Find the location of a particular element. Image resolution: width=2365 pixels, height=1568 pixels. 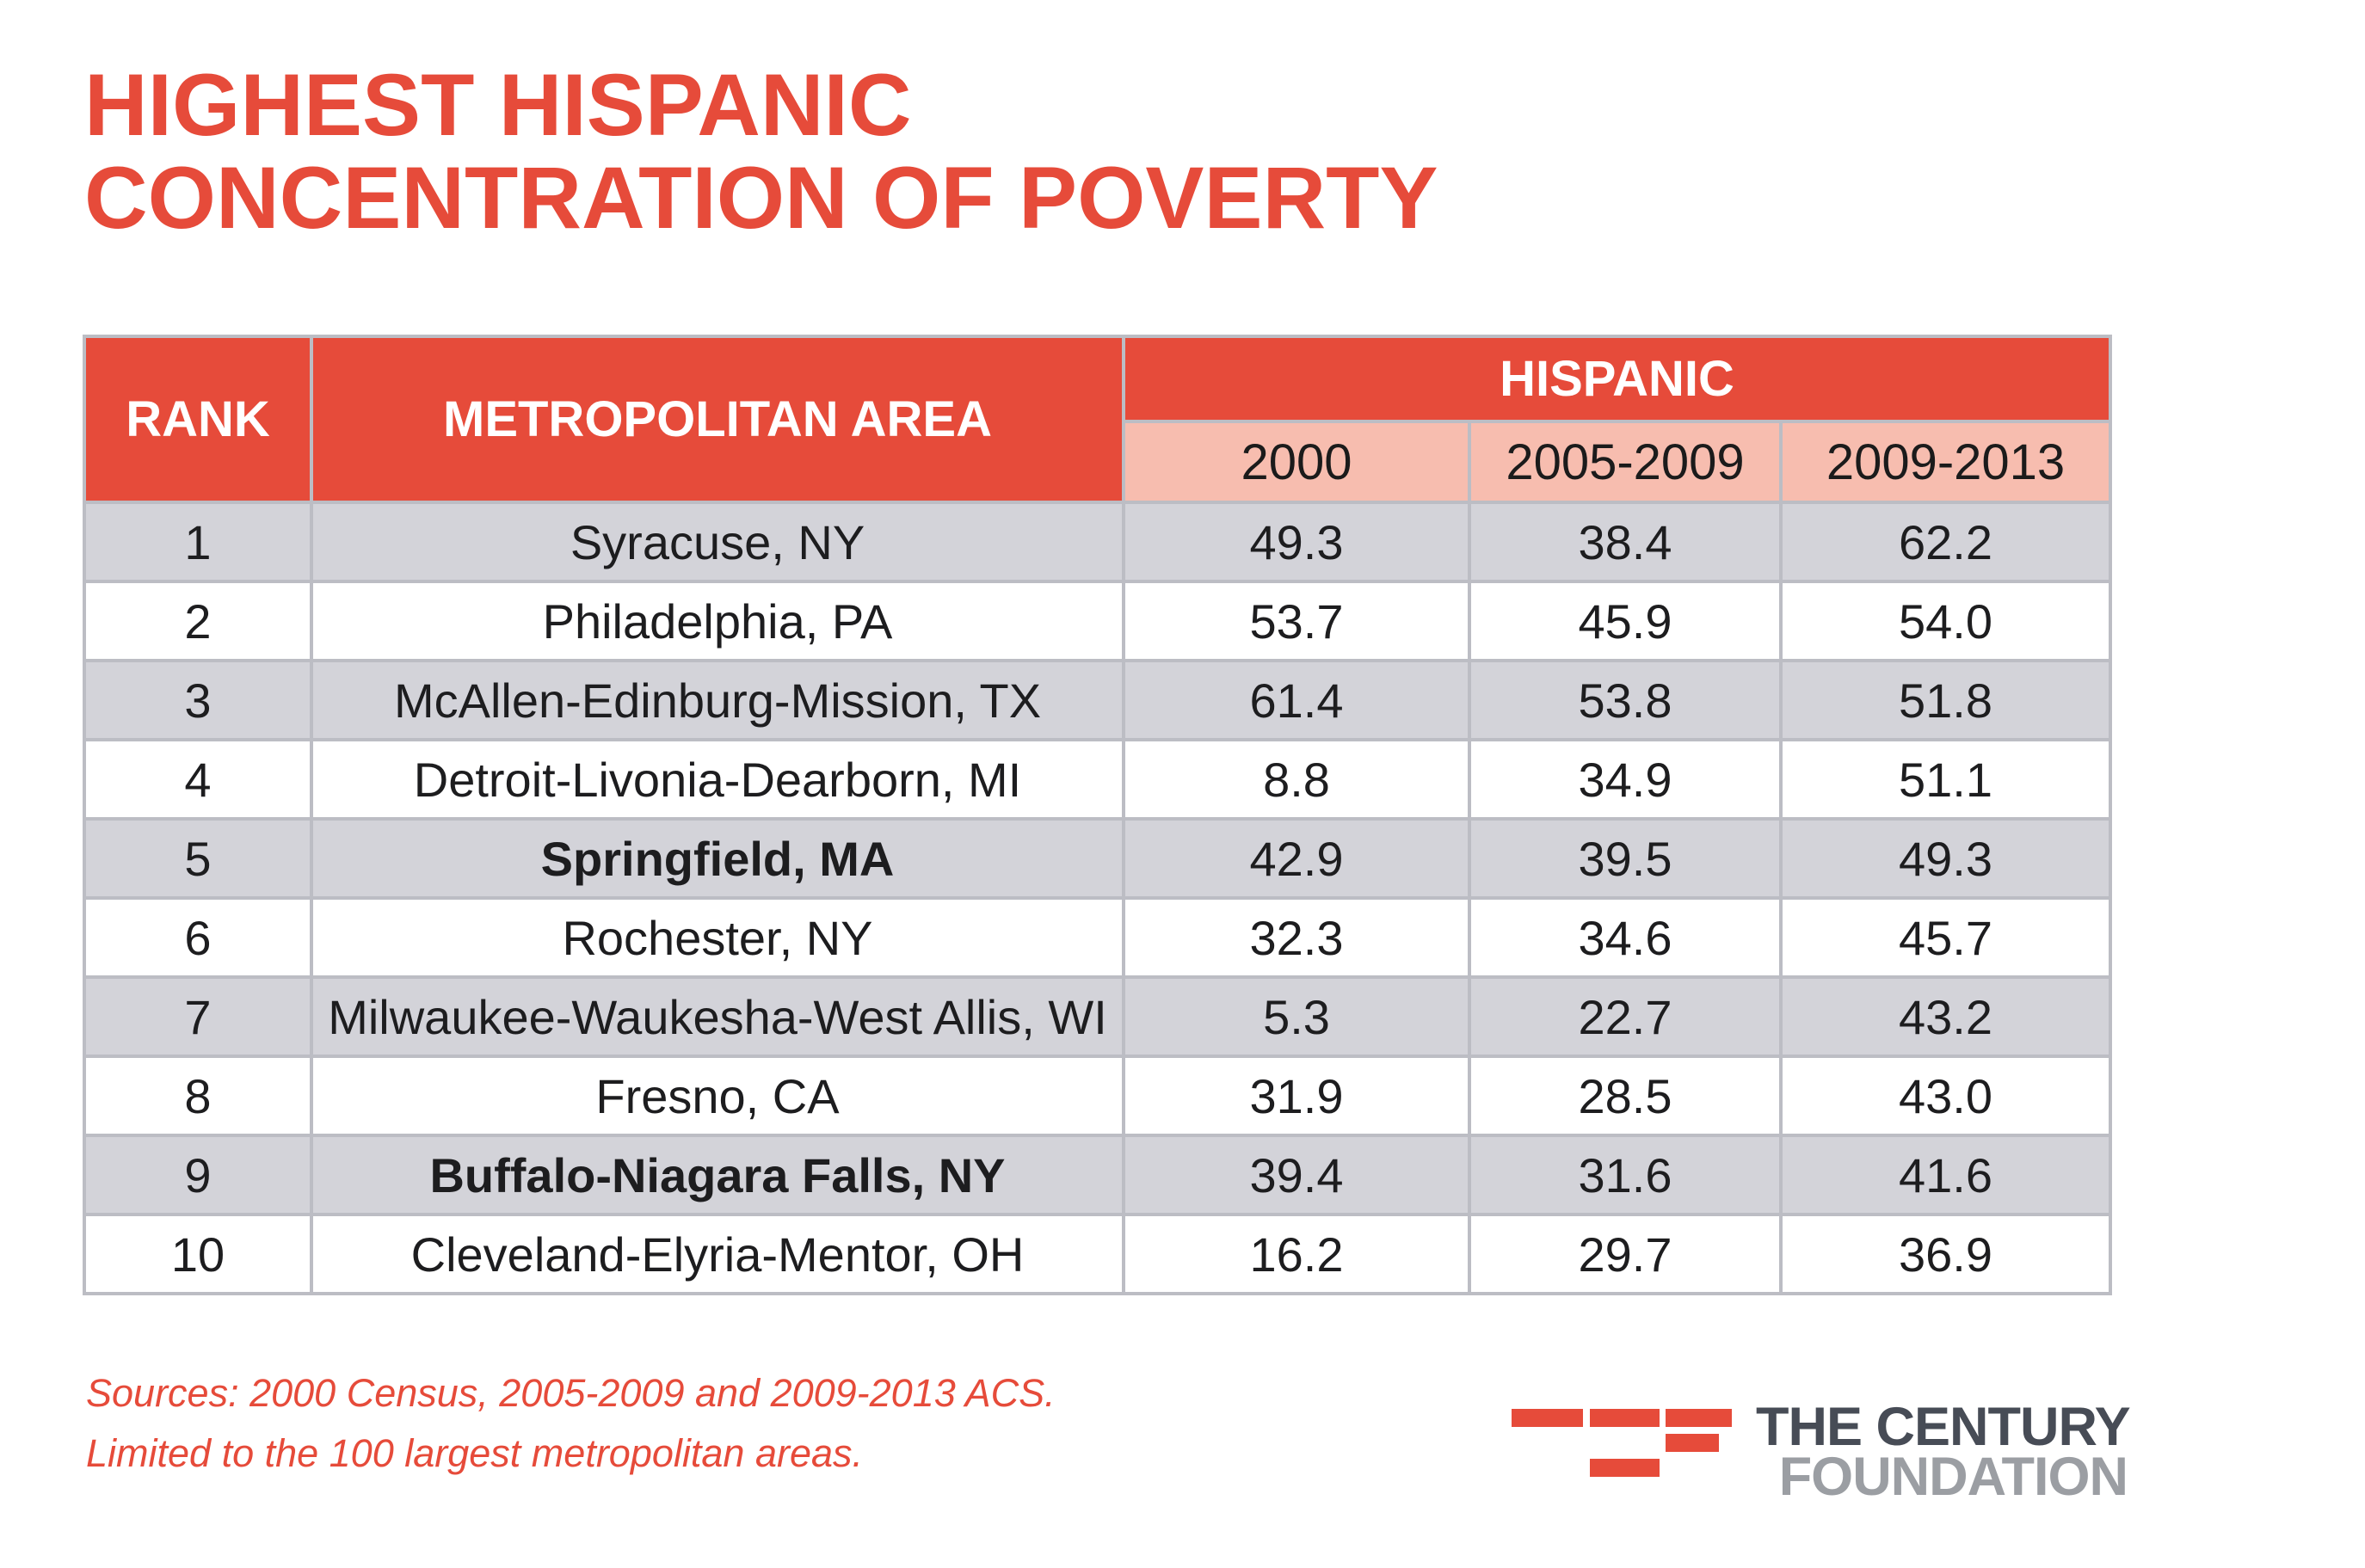

cell-metro-area: Buffalo-Niagara Falls, NY is located at coordinates (717, 1175).